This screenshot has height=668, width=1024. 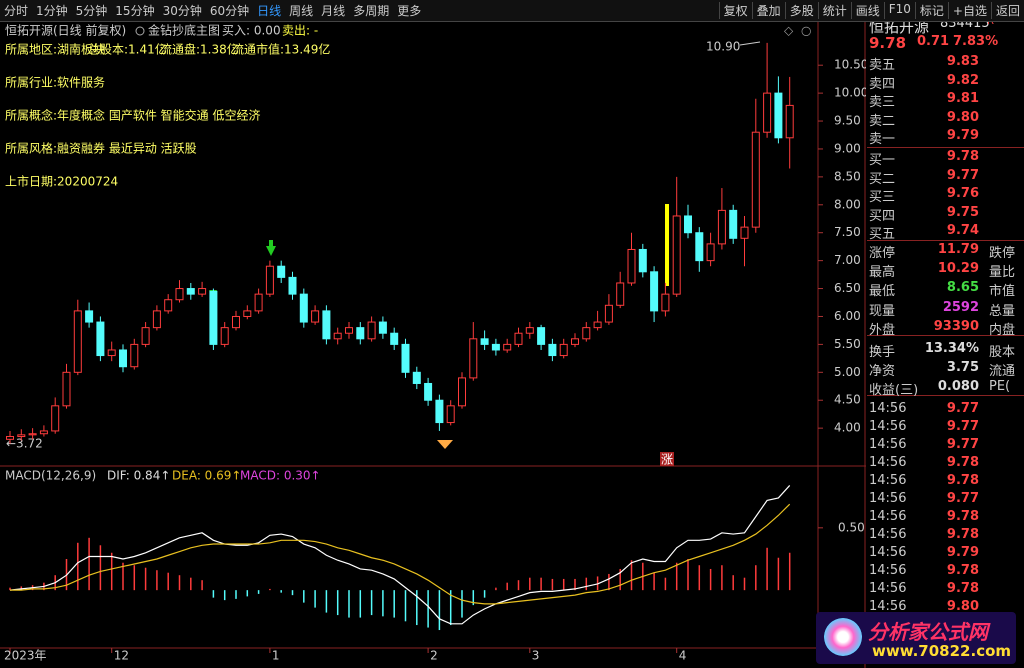 I want to click on order-price: 9.80, so click(x=962, y=117).